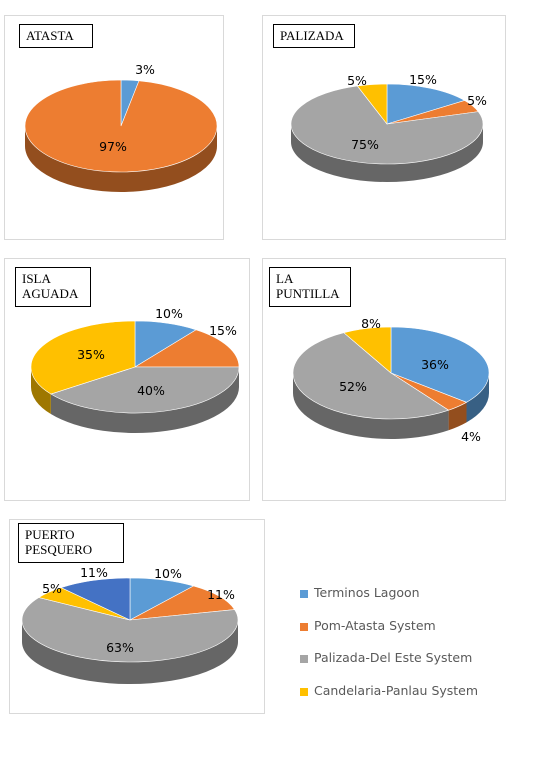  Describe the element at coordinates (471, 436) in the screenshot. I see `data-label: 4%` at that location.